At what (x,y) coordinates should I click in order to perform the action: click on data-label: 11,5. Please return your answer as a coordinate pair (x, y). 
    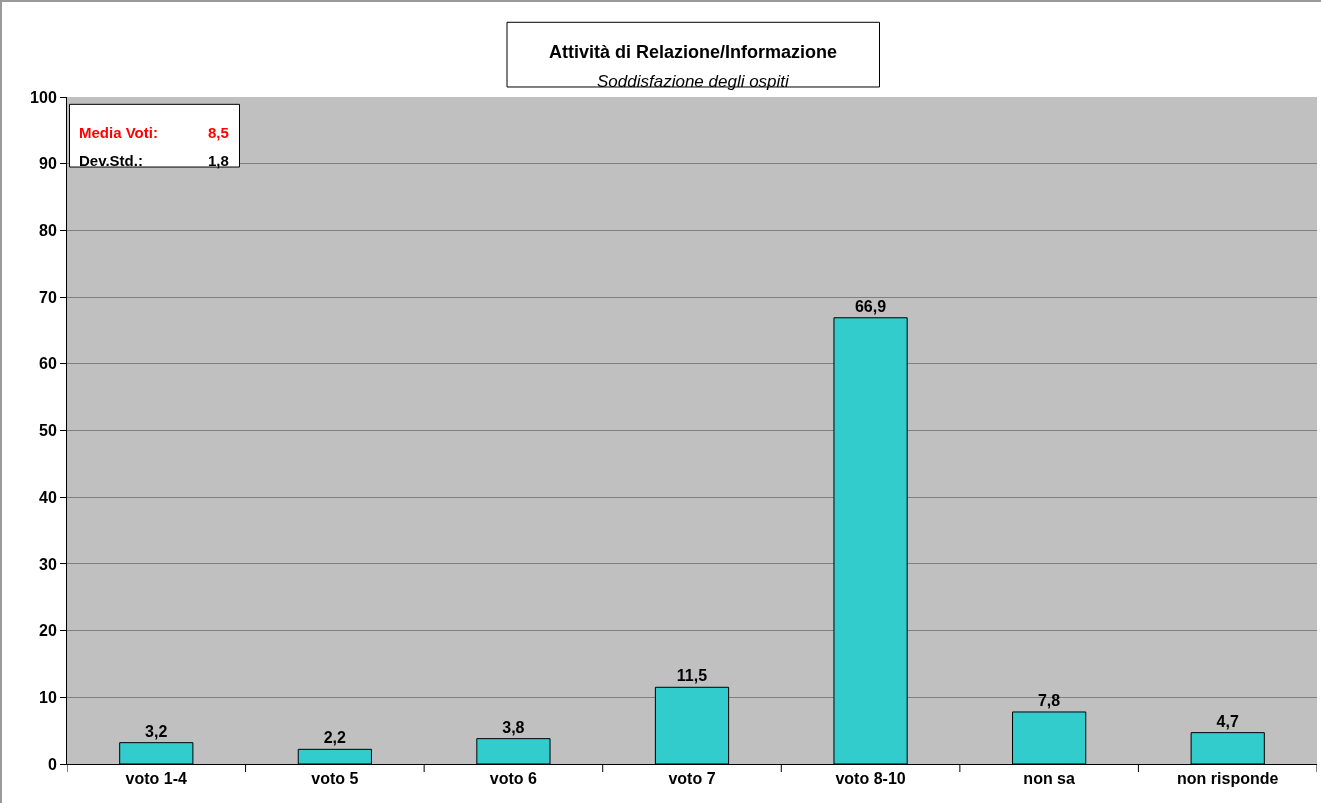
    Looking at the image, I should click on (692, 676).